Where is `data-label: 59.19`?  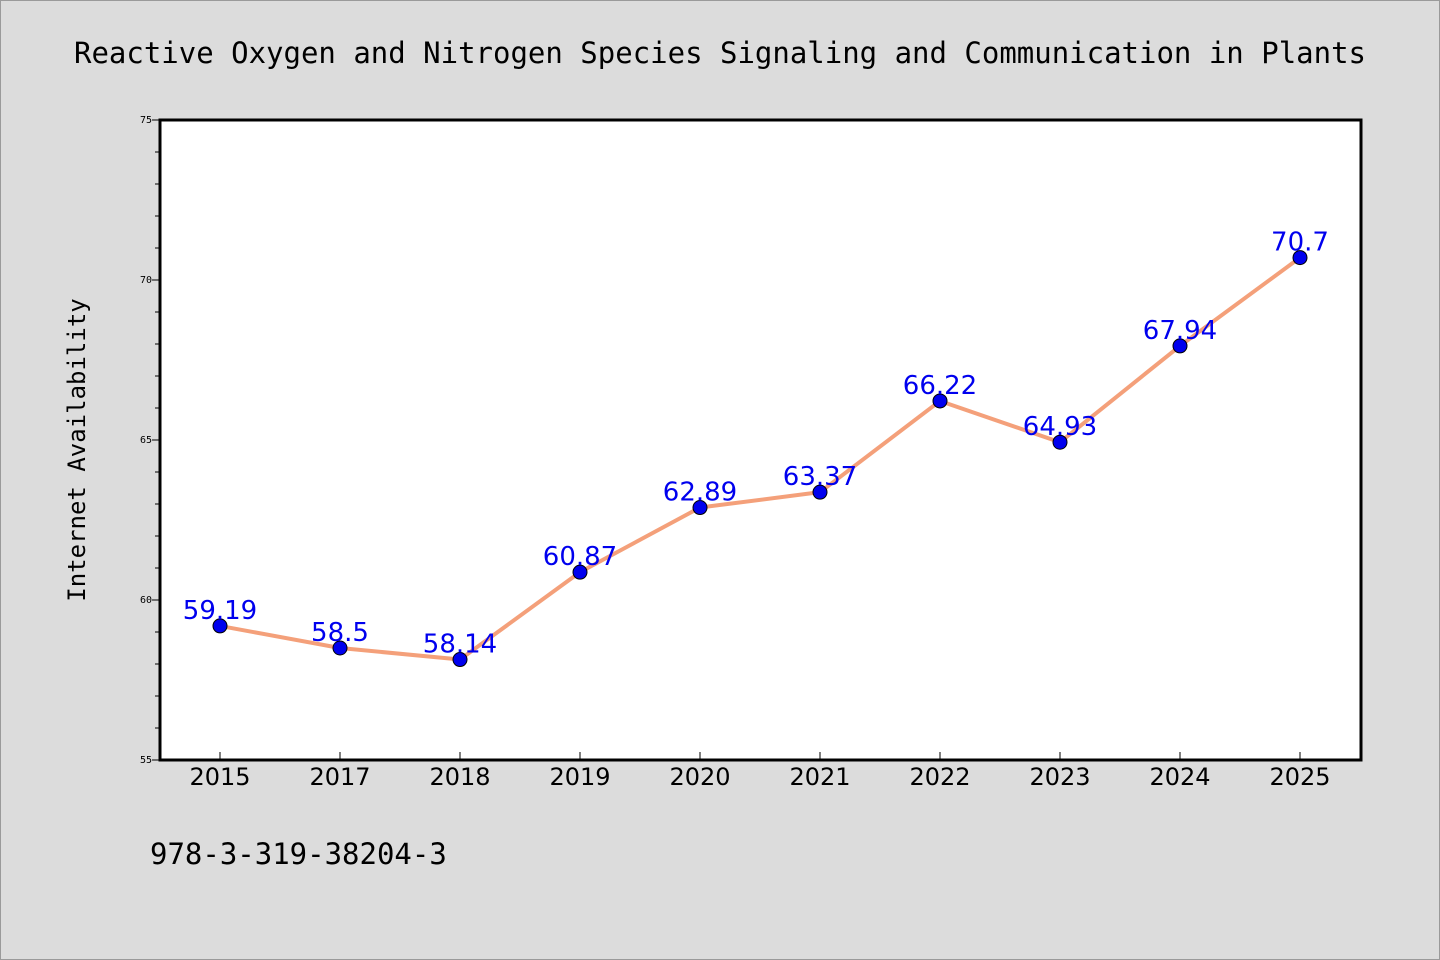
data-label: 59.19 is located at coordinates (220, 611).